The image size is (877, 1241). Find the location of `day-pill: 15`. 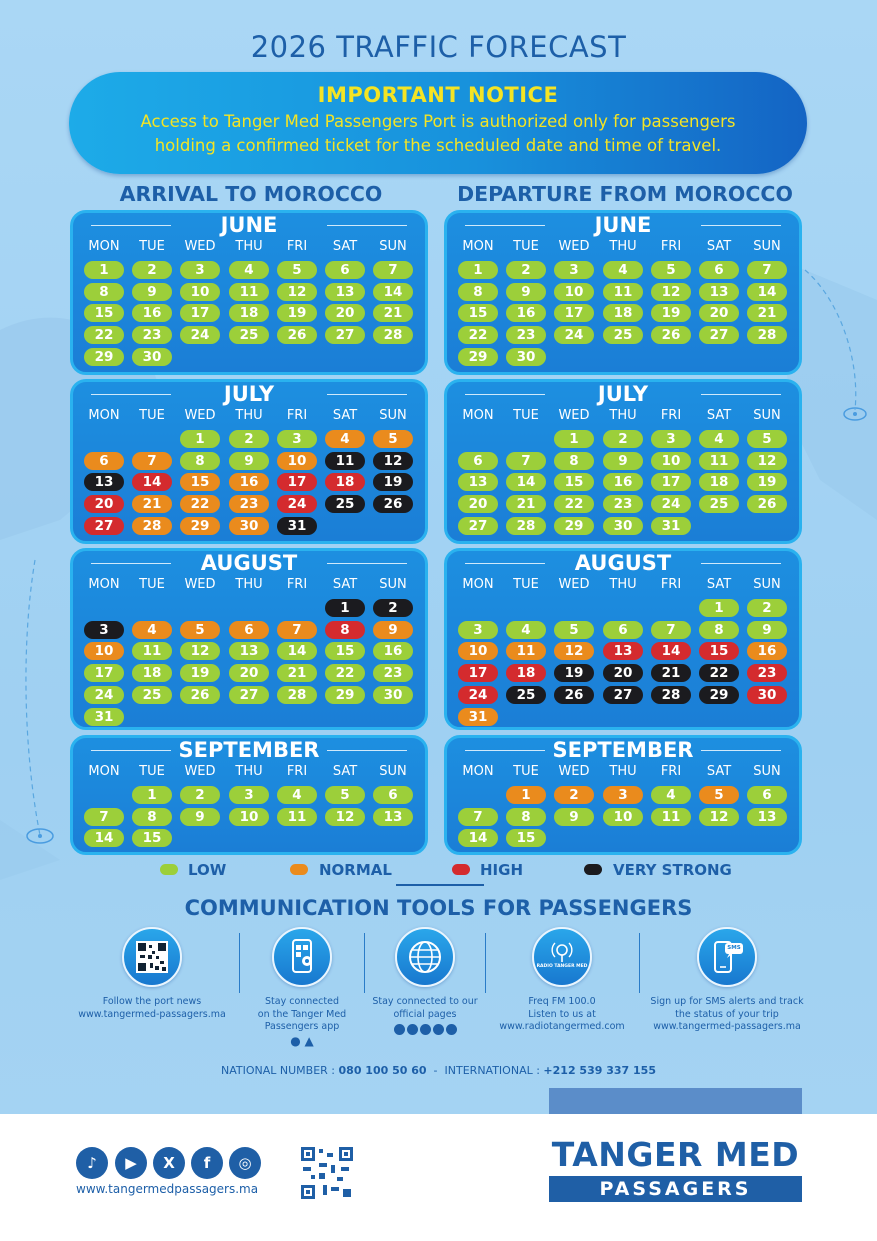

day-pill: 15 is located at coordinates (574, 482).